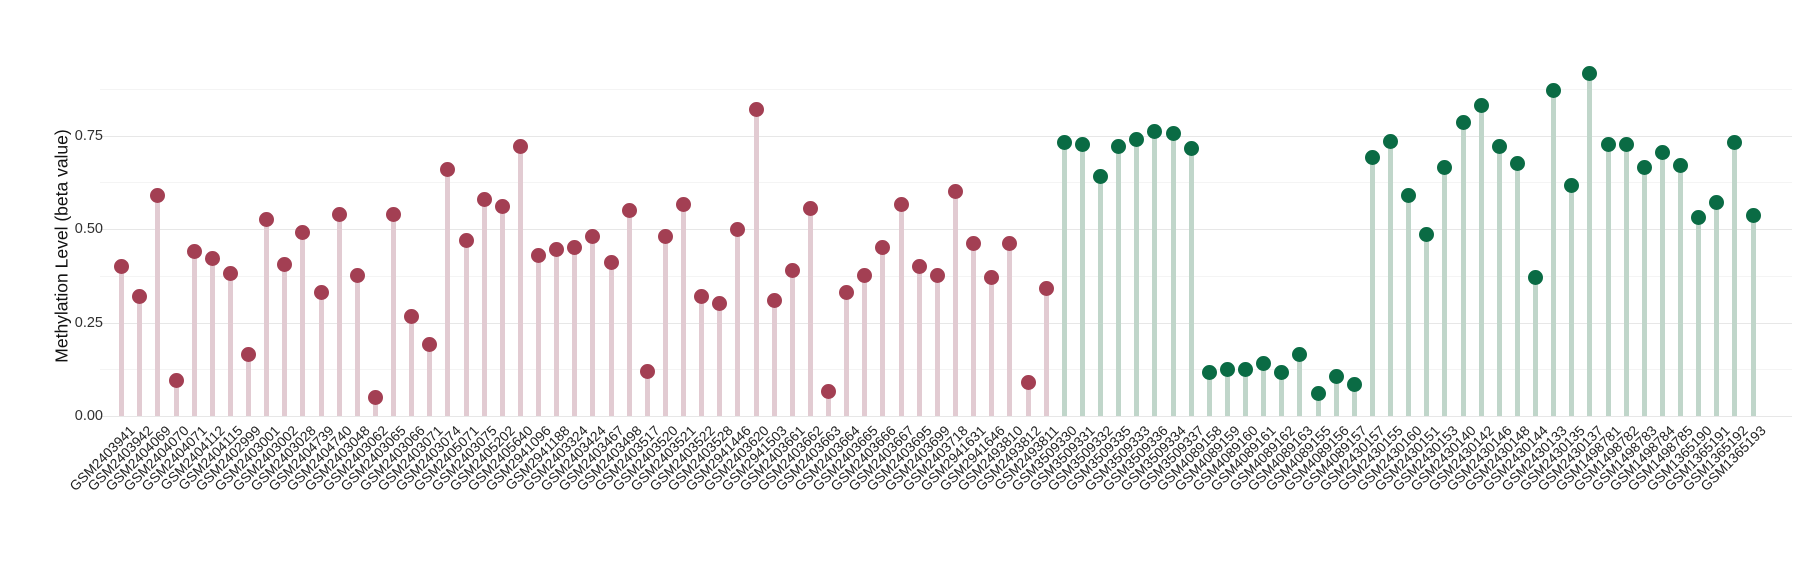 The height and width of the screenshot is (580, 1820). What do you see at coordinates (88, 322) in the screenshot?
I see `y-axis-tick-label: 0.25` at bounding box center [88, 322].